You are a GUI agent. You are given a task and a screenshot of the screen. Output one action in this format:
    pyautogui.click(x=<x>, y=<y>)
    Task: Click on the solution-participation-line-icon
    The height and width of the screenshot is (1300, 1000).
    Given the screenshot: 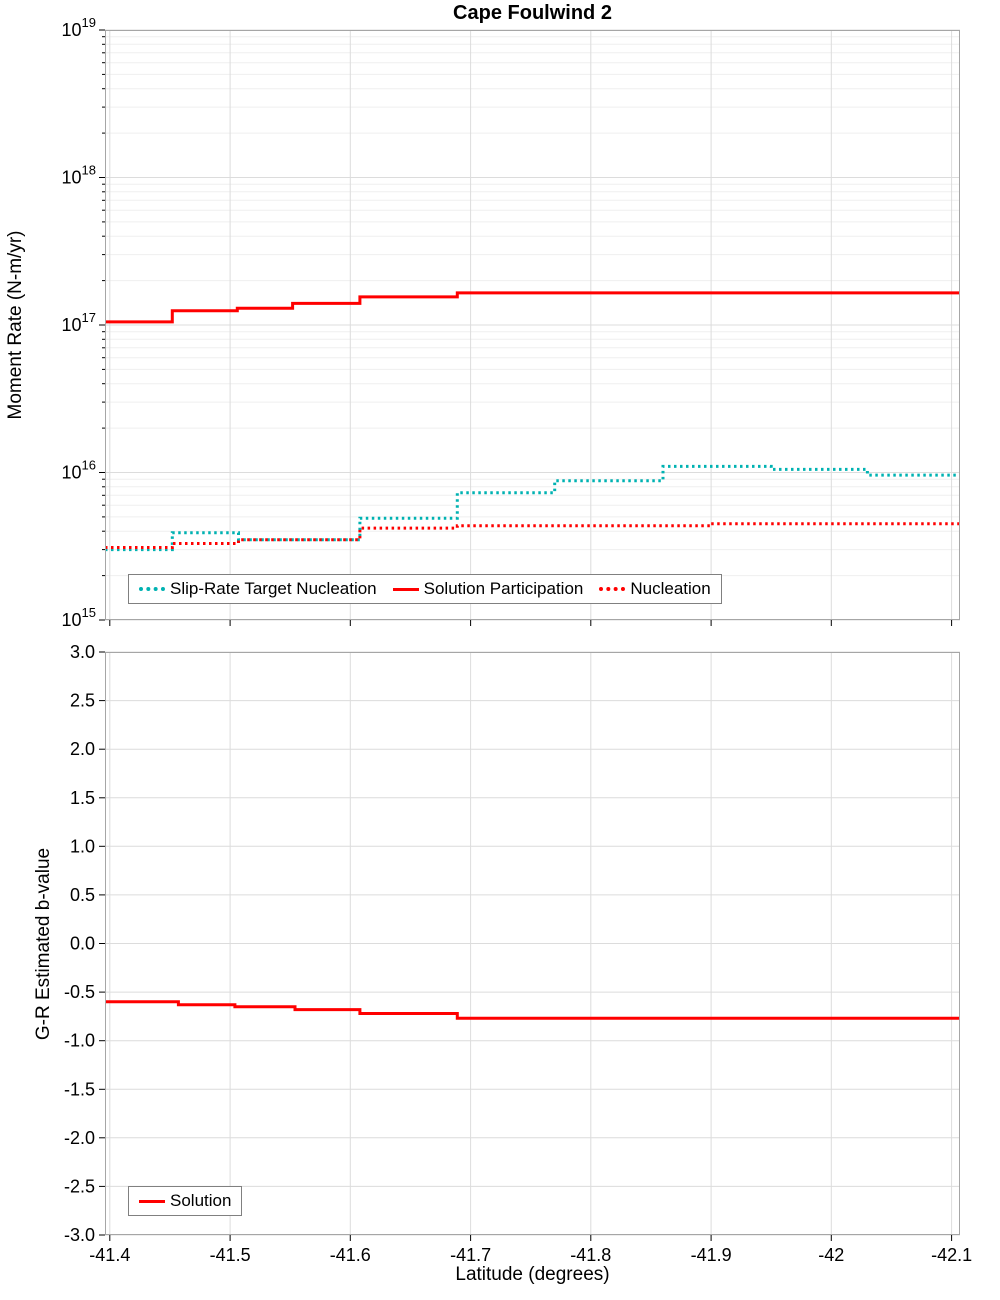 What is the action you would take?
    pyautogui.click(x=405, y=589)
    